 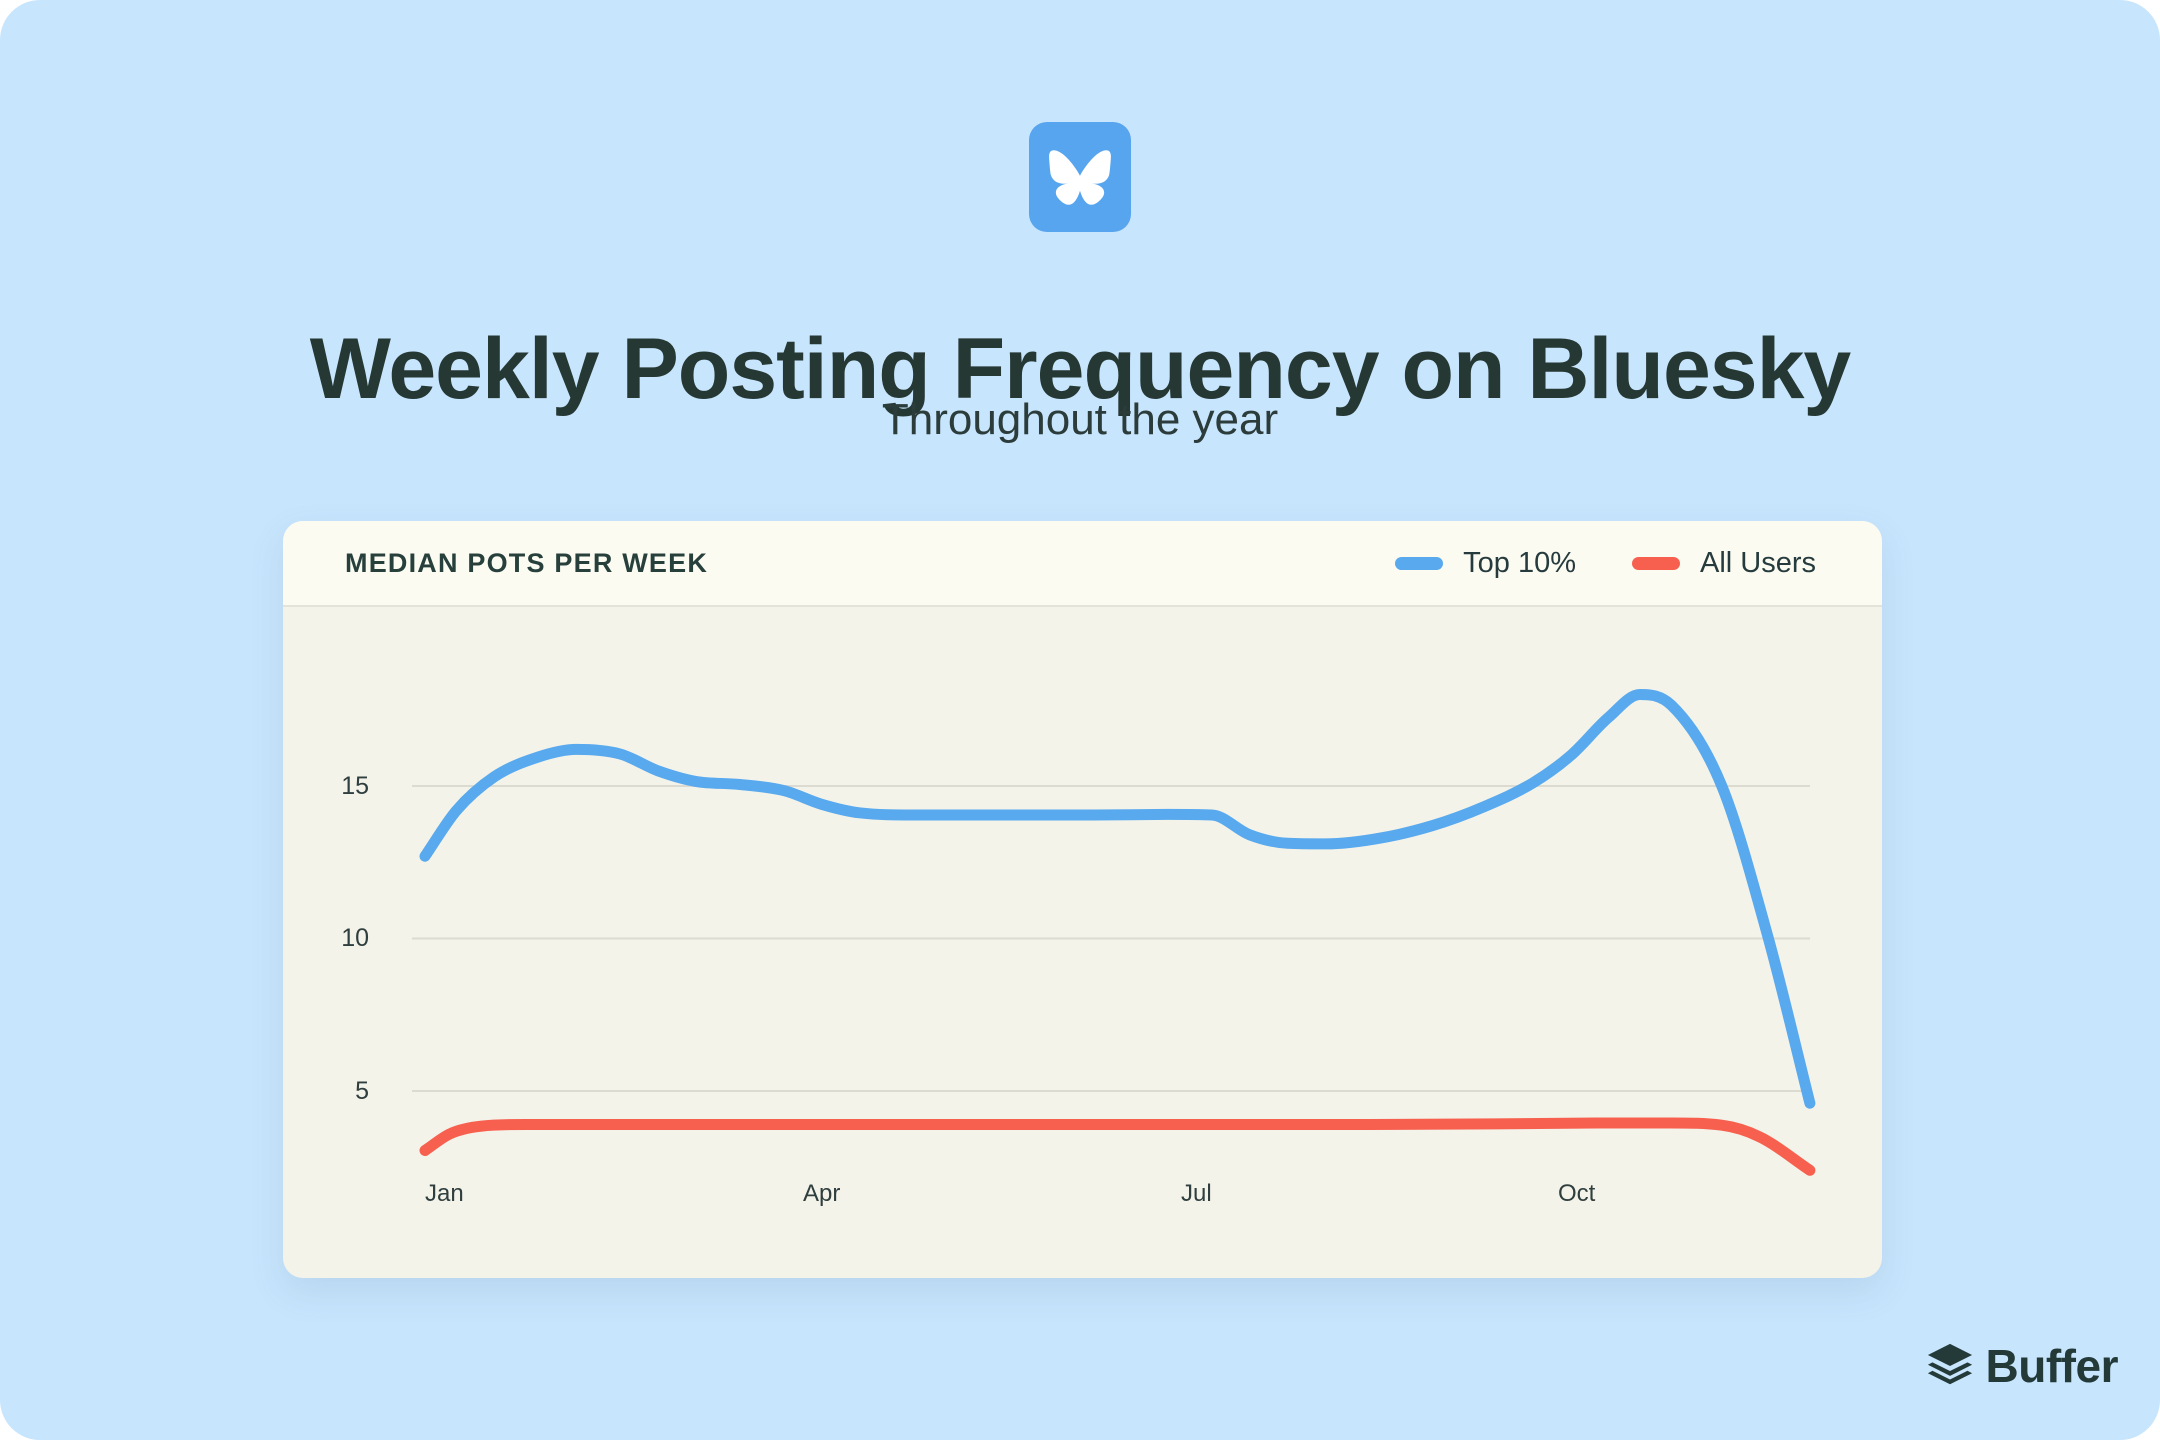 I want to click on x-axis-tick-jul: Jul, so click(x=1196, y=1193).